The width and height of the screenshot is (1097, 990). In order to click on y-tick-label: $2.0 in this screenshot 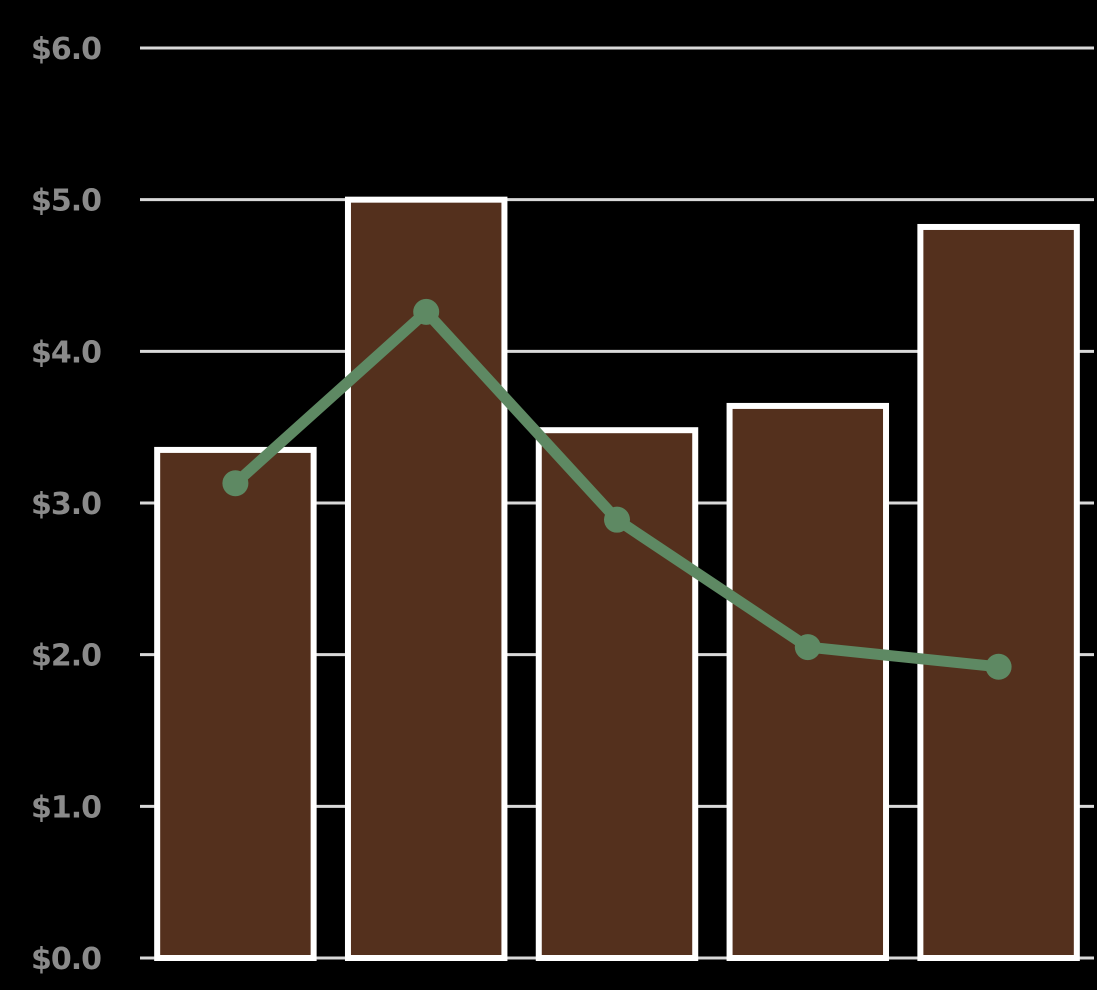, I will do `click(66, 656)`.